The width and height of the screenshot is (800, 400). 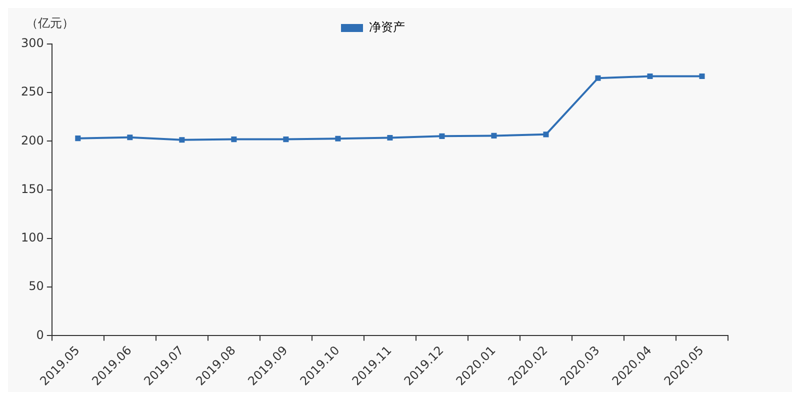 I want to click on y-tick-label: 250, so click(x=32, y=91).